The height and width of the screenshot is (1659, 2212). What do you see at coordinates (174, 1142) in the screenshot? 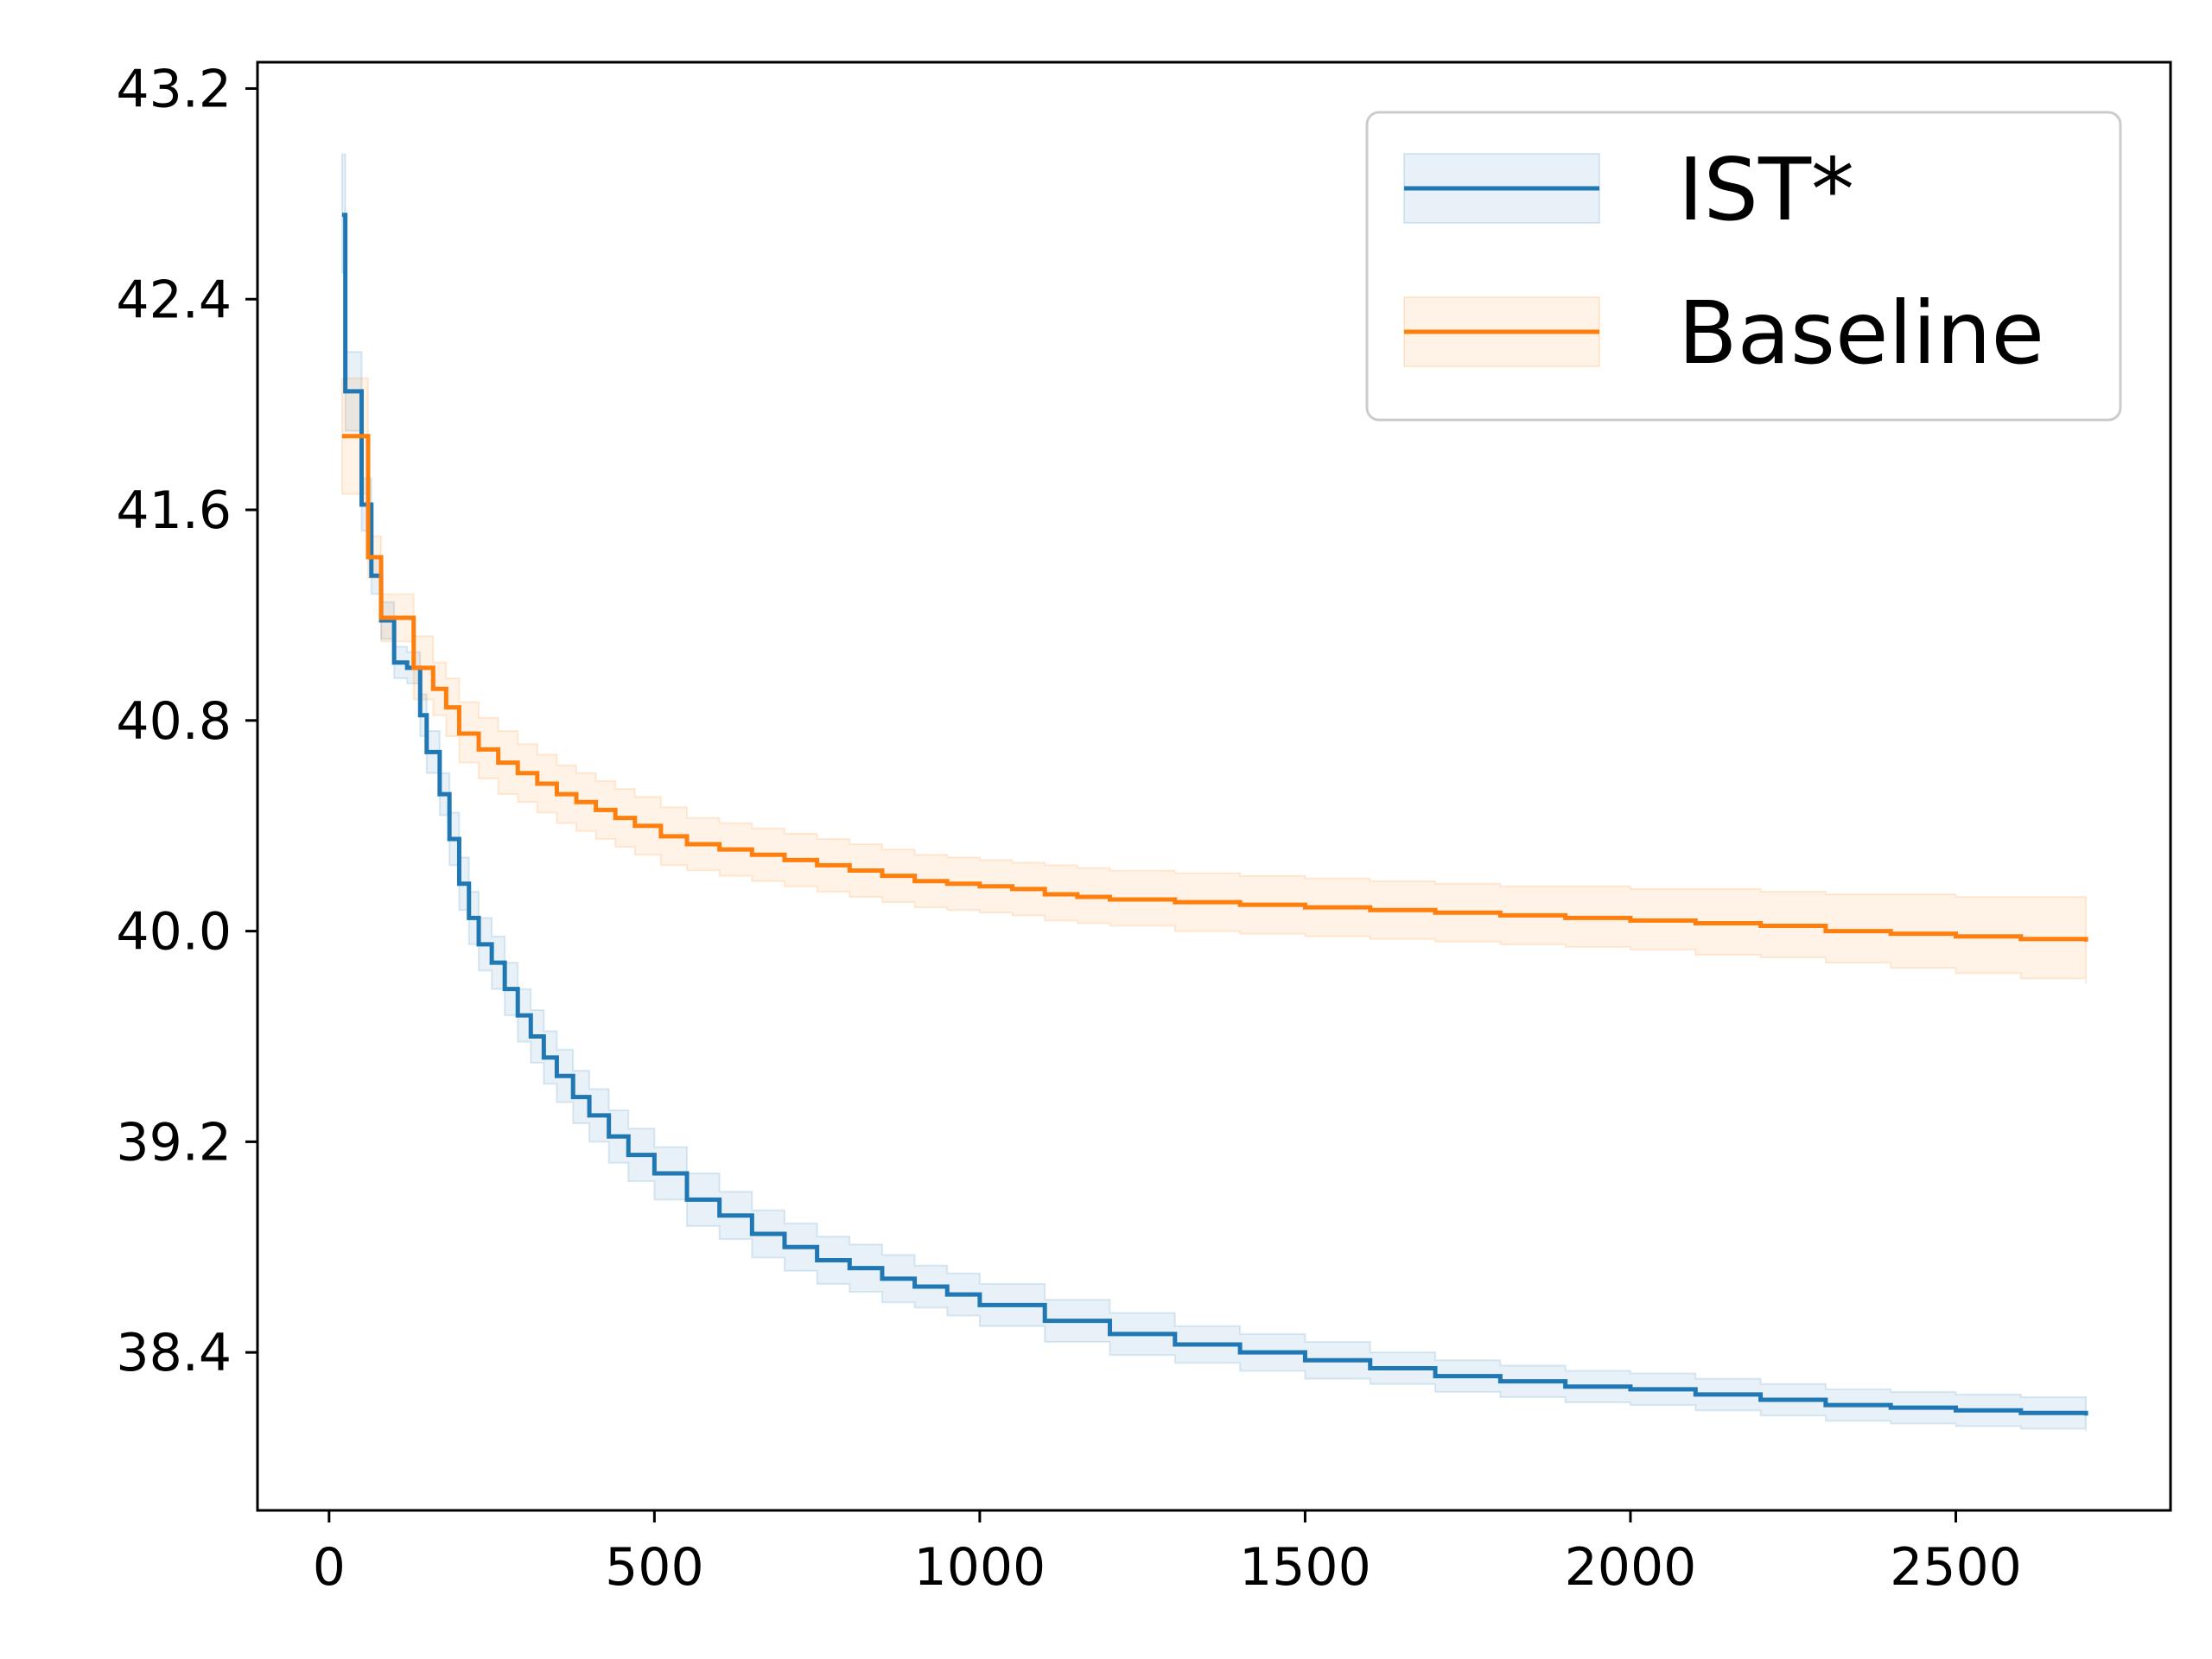
I see `y-tick-label: 39.2` at bounding box center [174, 1142].